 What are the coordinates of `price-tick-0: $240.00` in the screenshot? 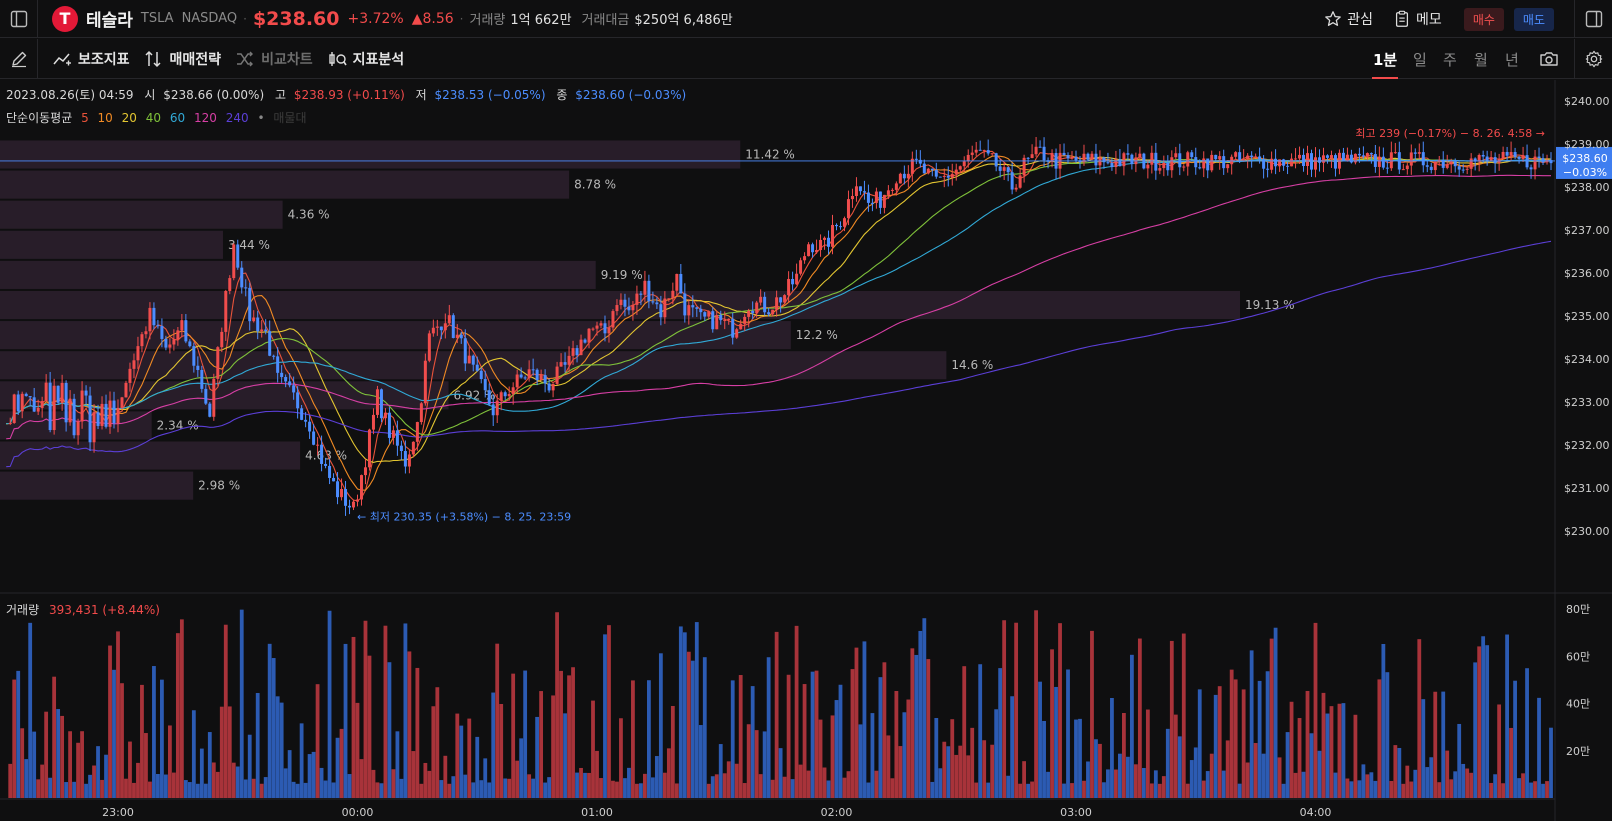 It's located at (1587, 101).